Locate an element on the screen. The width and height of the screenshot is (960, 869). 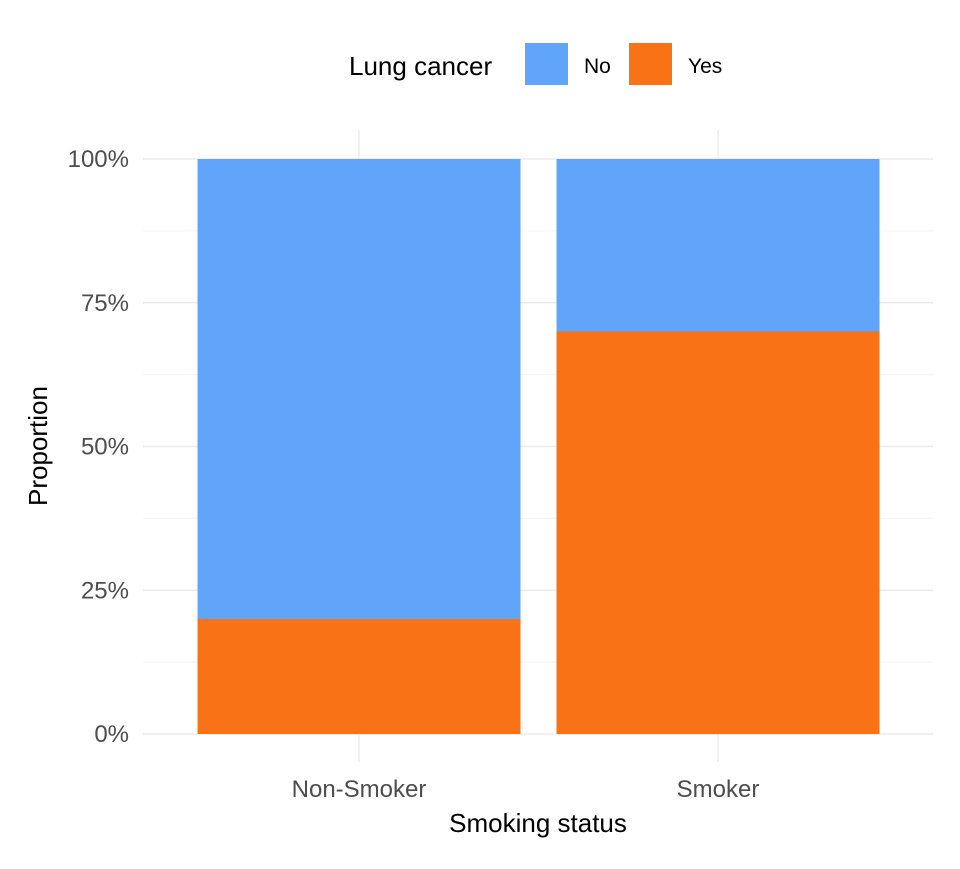
x-tick-label: Non-Smoker is located at coordinates (359, 789).